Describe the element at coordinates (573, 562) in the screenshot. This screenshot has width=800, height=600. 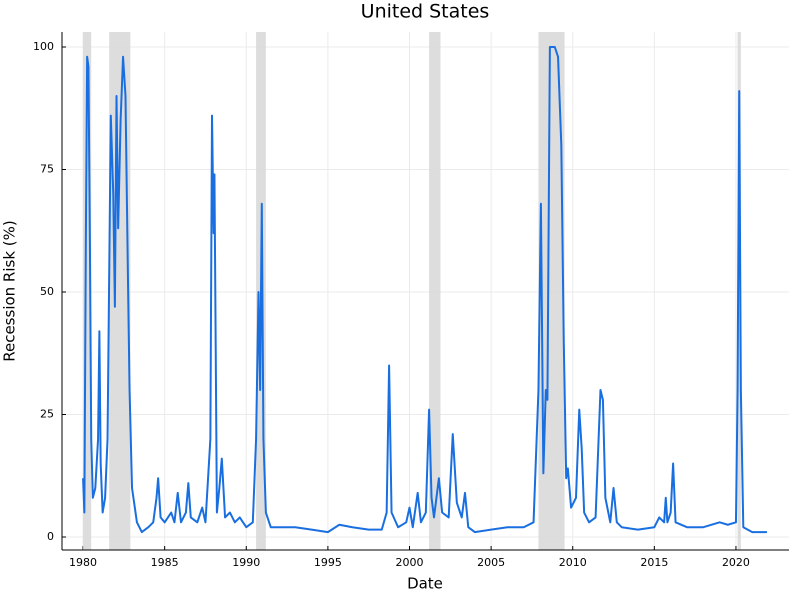
I see `x-tick-label: 2010` at that location.